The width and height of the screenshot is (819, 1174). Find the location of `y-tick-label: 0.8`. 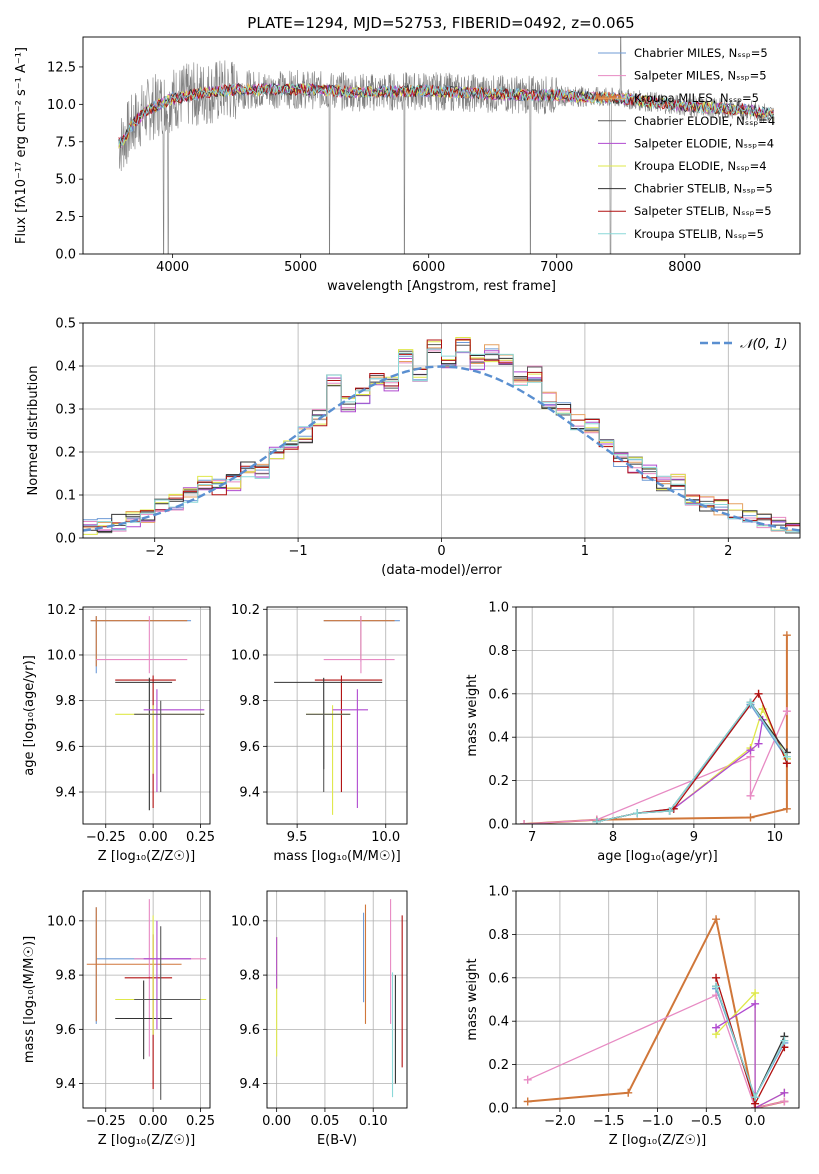

y-tick-label: 0.8 is located at coordinates (498, 935).